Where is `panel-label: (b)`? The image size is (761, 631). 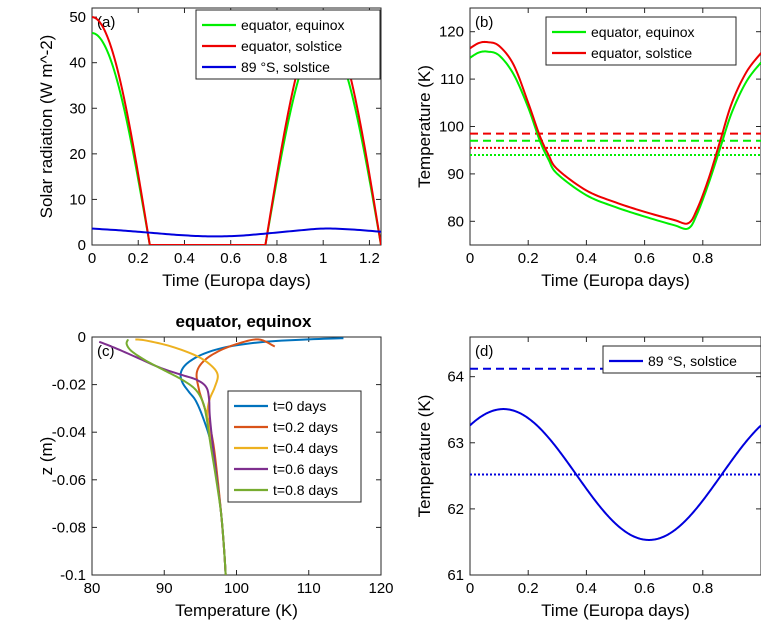 panel-label: (b) is located at coordinates (484, 22).